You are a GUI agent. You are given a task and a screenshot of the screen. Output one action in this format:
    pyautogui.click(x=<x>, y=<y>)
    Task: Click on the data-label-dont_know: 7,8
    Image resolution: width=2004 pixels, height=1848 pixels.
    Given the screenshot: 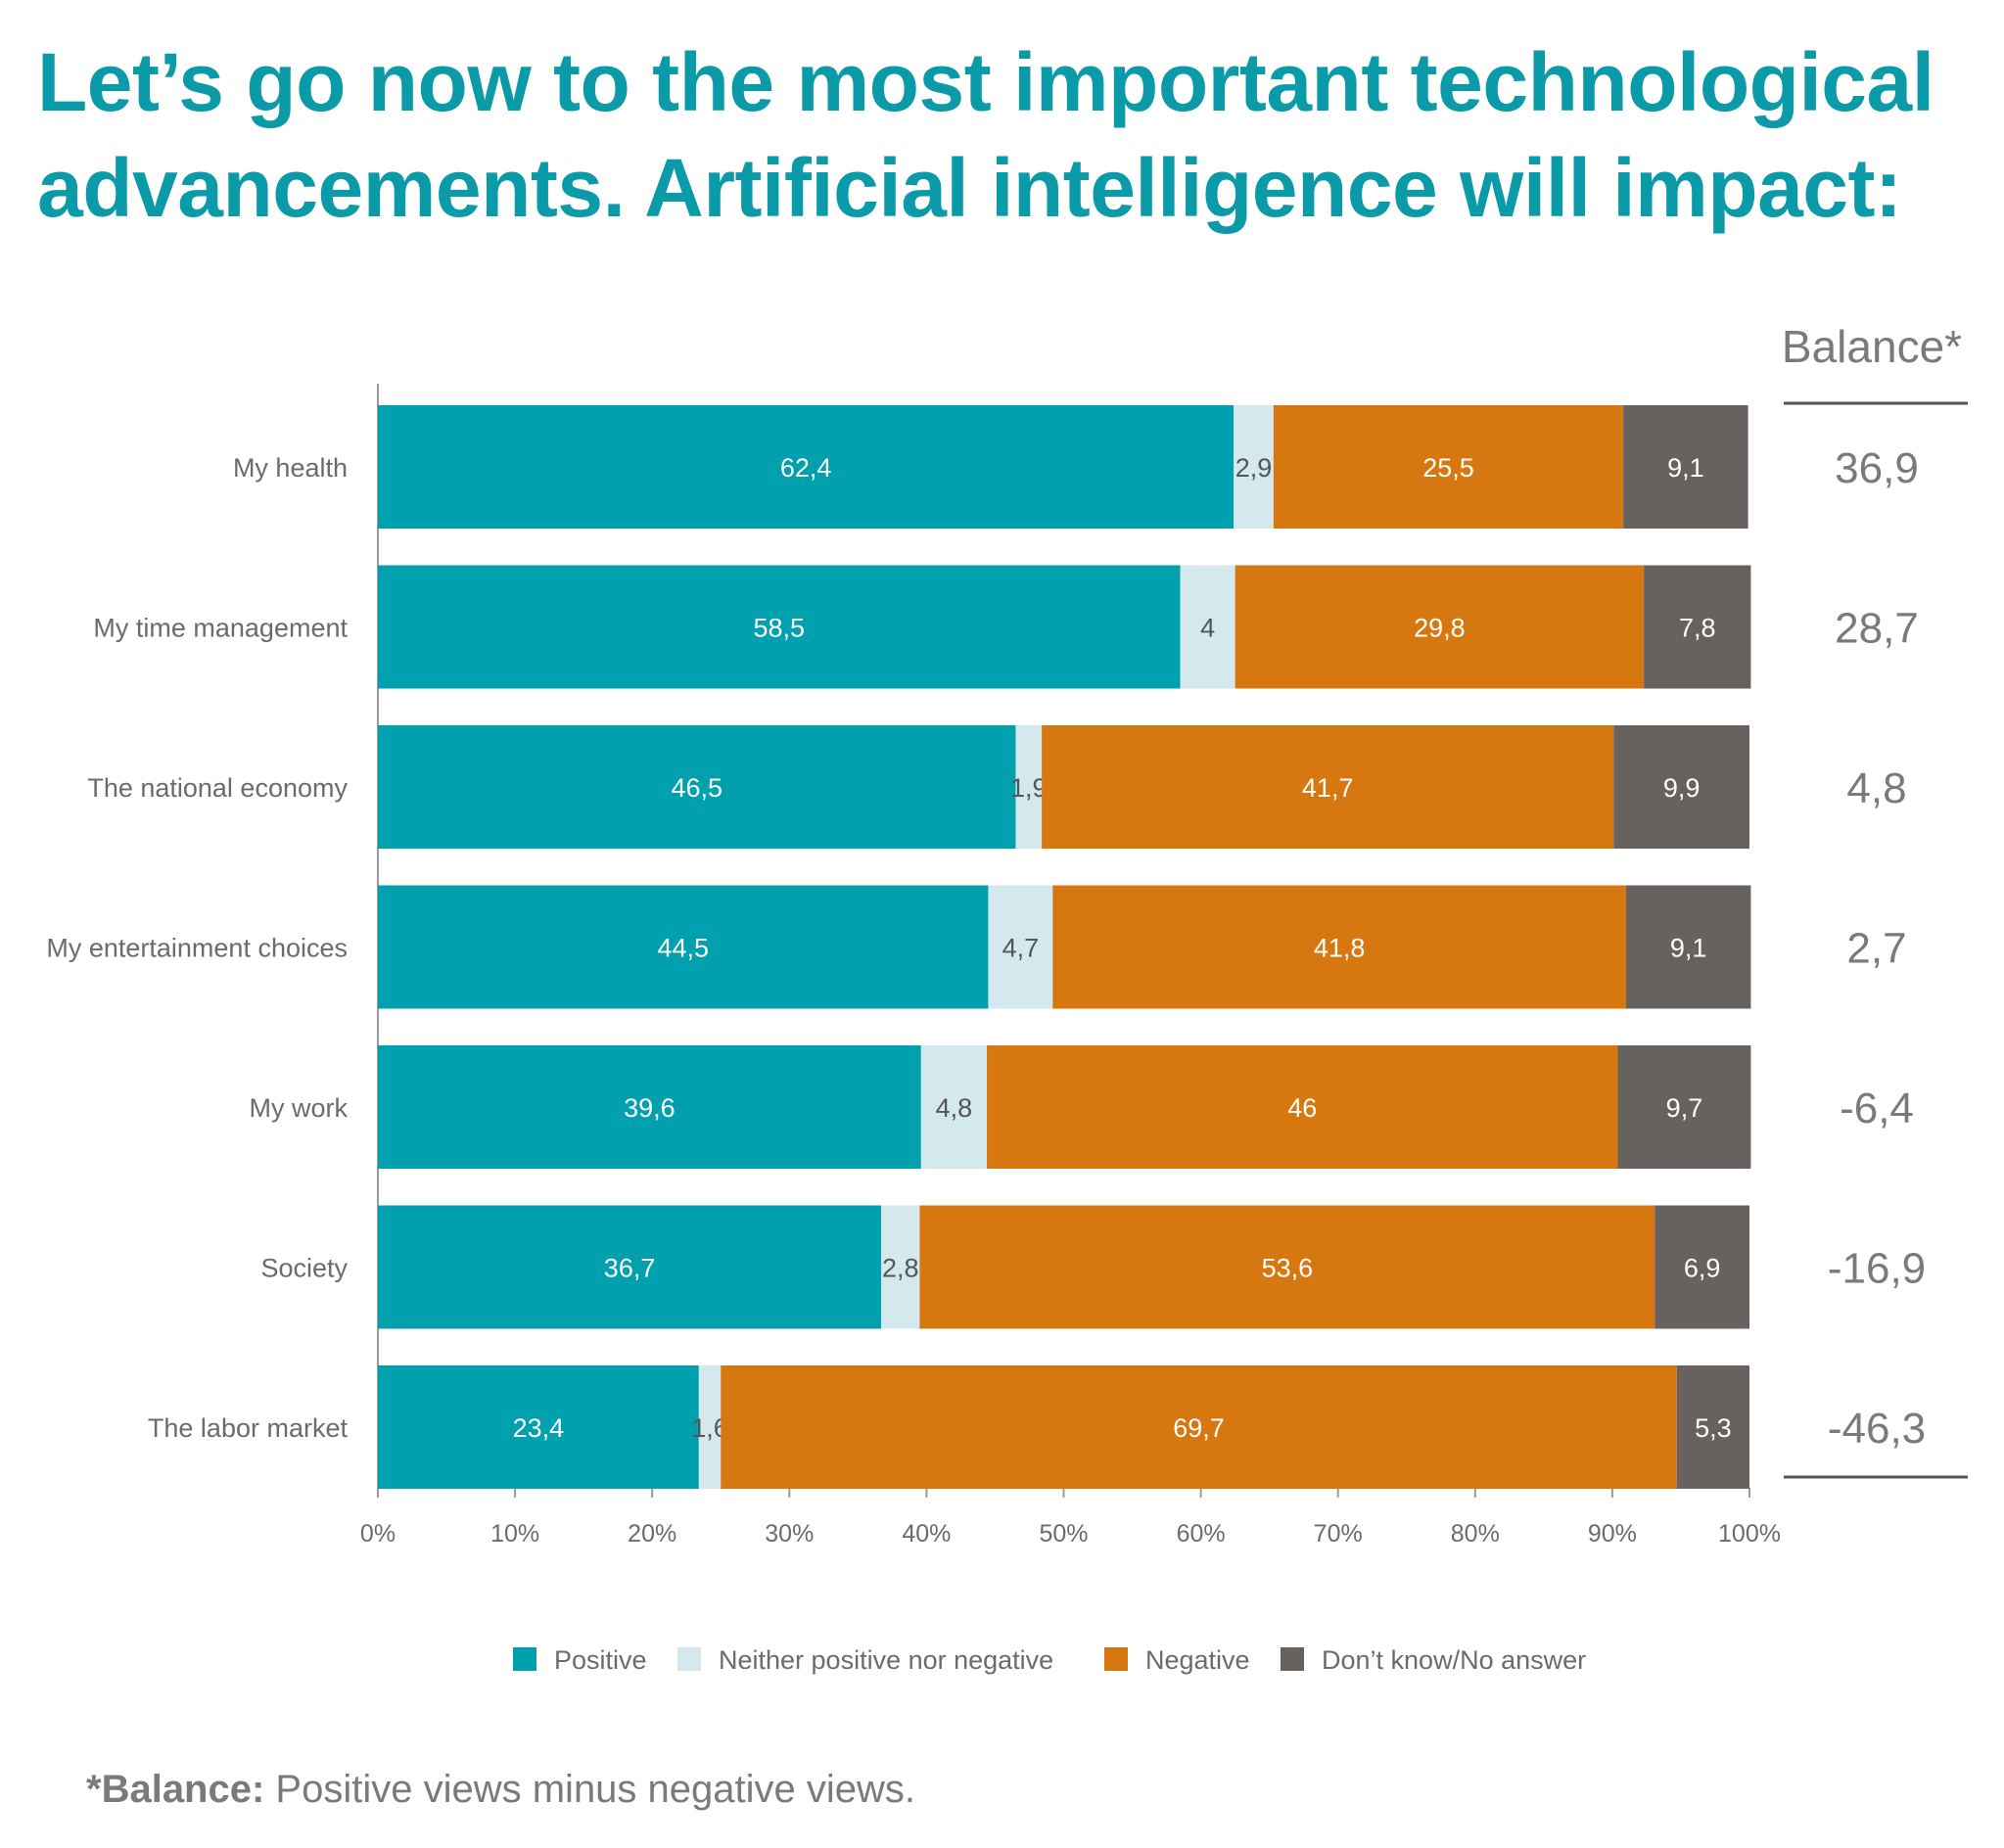 What is the action you would take?
    pyautogui.click(x=1697, y=628)
    